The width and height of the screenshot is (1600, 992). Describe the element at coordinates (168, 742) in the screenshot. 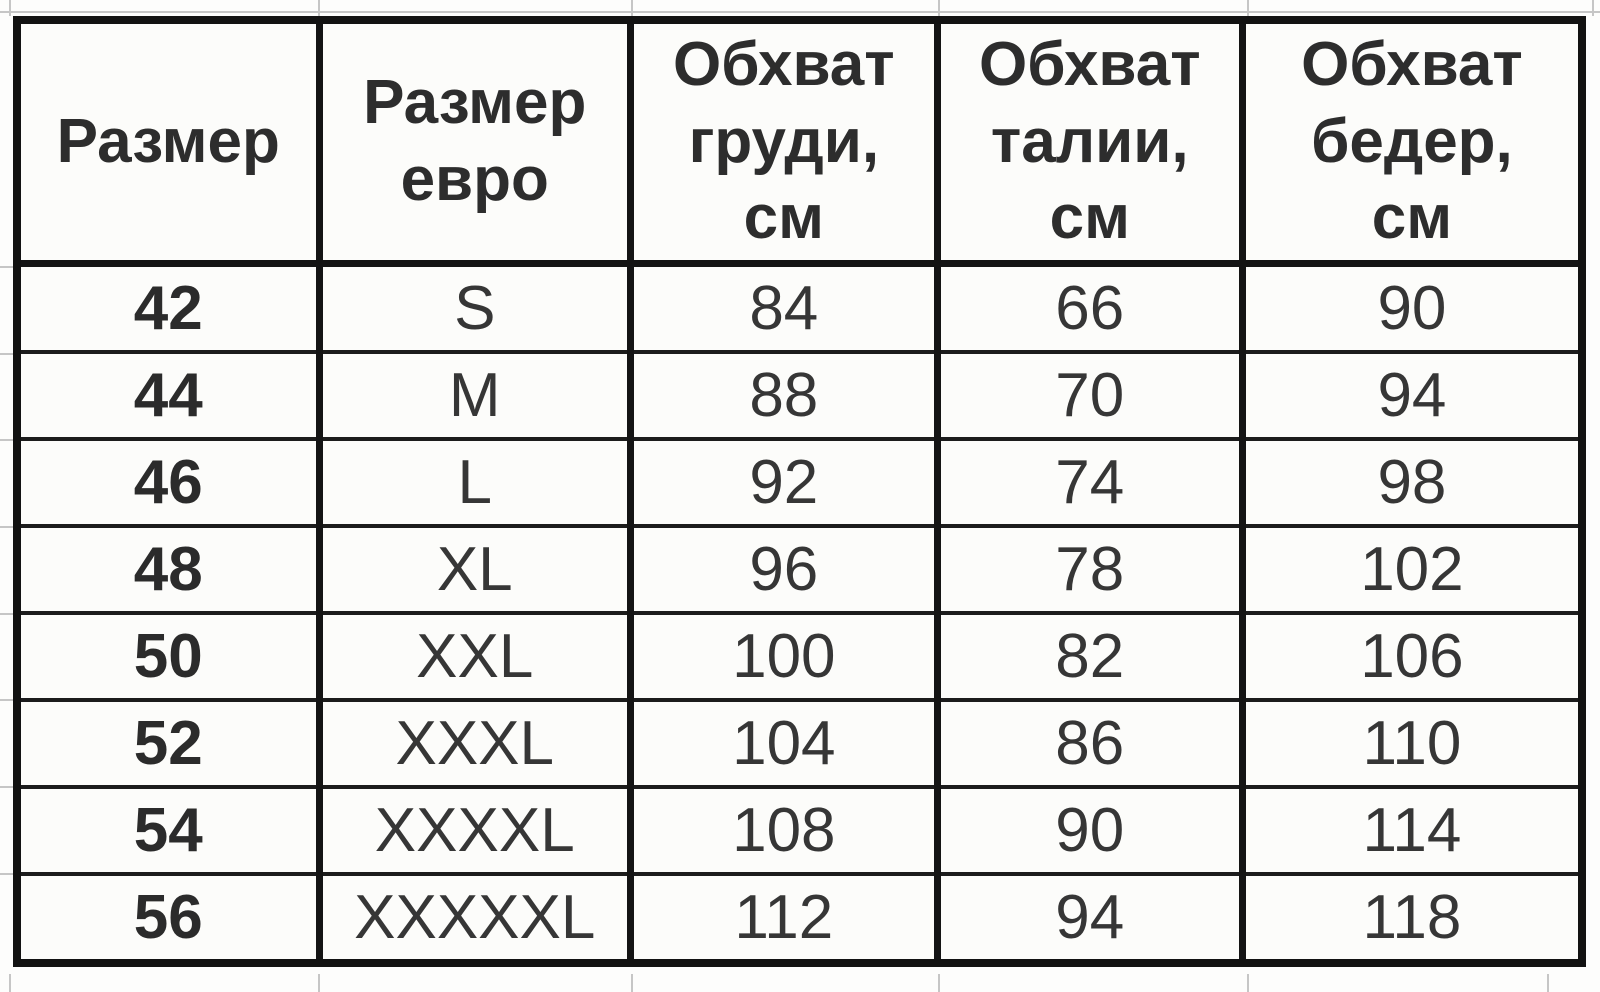

I see `cell-size: 52` at that location.